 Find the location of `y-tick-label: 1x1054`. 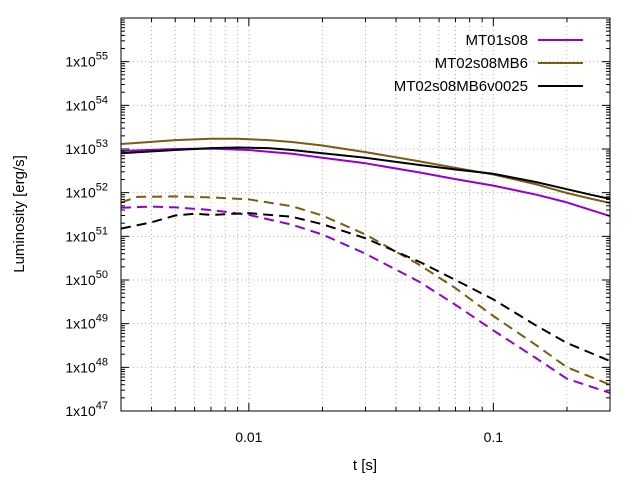

y-tick-label: 1x1054 is located at coordinates (86, 103).